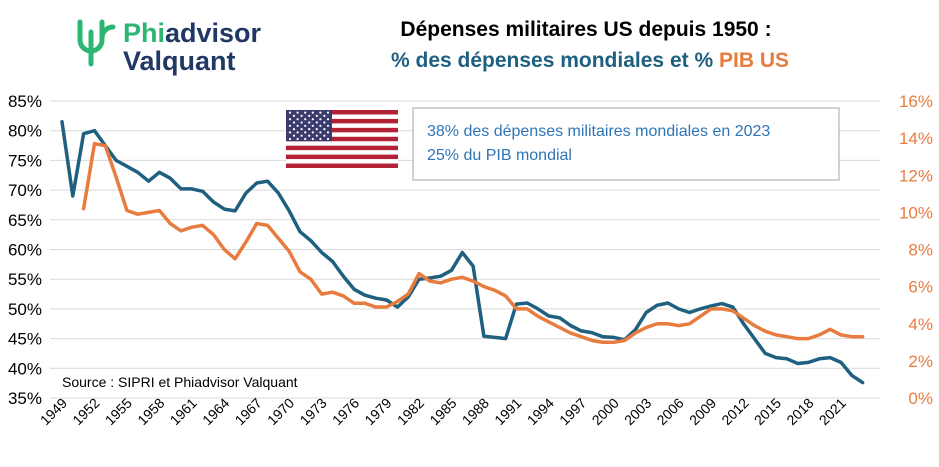 Image resolution: width=939 pixels, height=467 pixels. I want to click on x-tick-label: 2015, so click(767, 411).